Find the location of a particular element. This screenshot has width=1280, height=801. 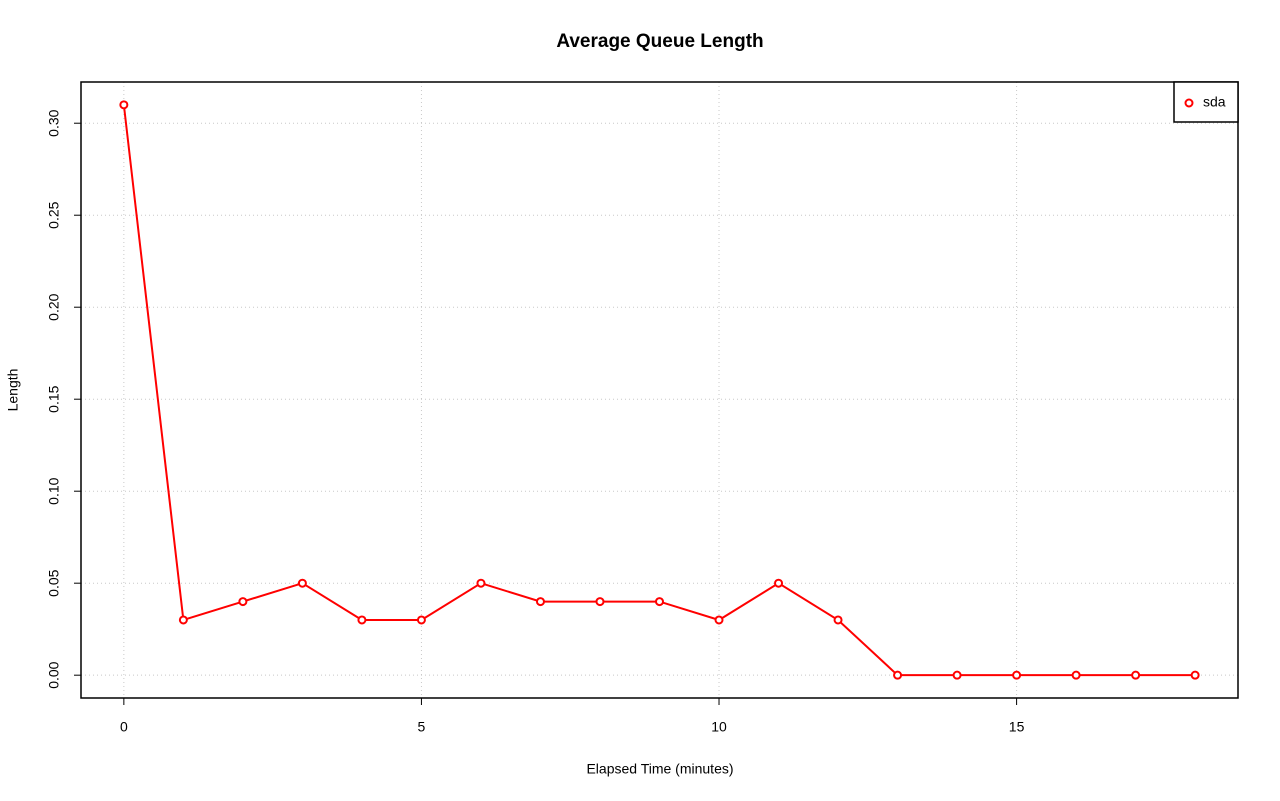

y-tick-label: 0.00 is located at coordinates (54, 674).